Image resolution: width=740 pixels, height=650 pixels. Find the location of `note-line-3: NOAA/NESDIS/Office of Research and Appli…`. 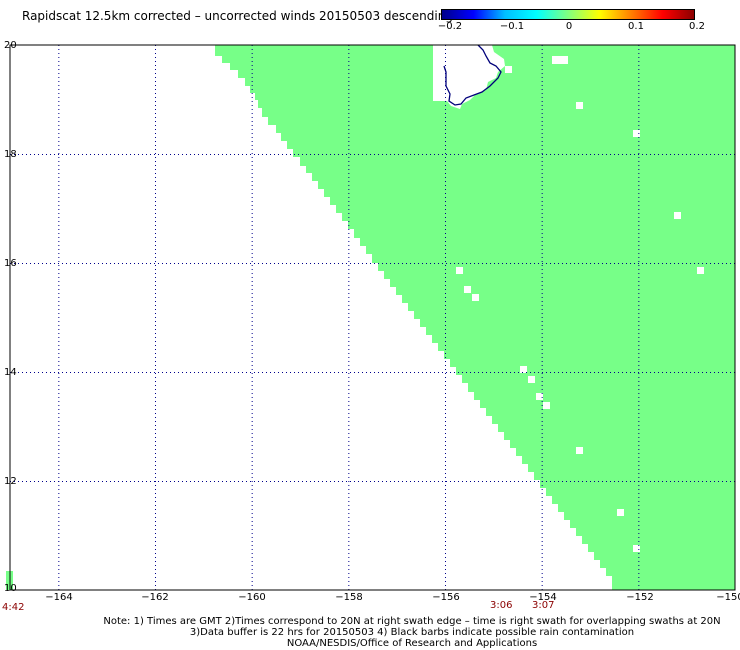

note-line-3: NOAA/NESDIS/Office of Research and Appli… is located at coordinates (412, 643).